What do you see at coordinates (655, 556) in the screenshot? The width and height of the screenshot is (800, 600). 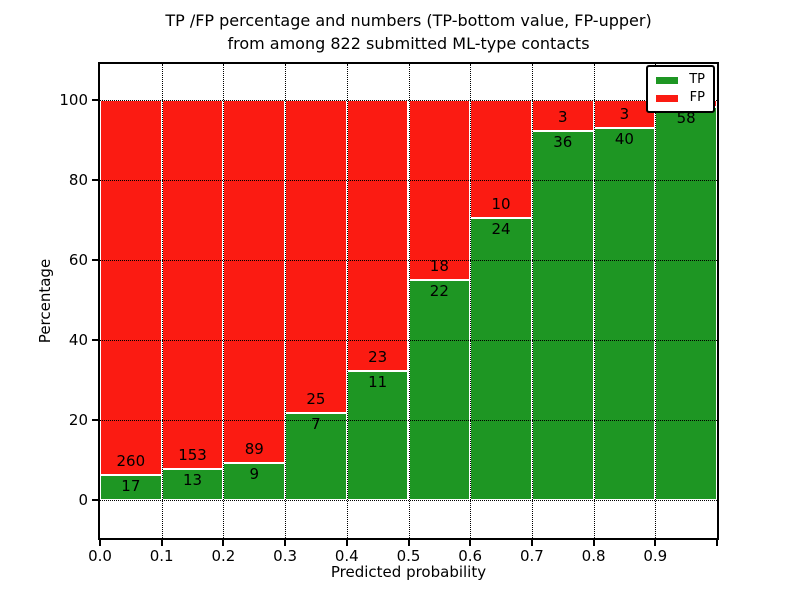 I see `x-tick-label: 0.9` at bounding box center [655, 556].